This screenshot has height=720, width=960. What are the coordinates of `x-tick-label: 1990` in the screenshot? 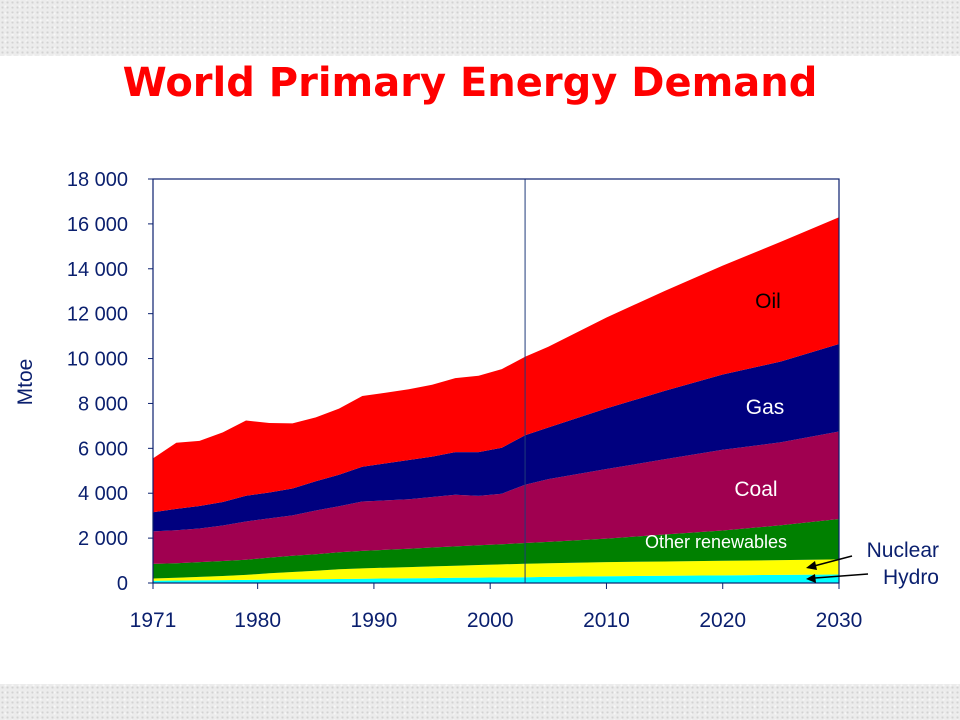 It's located at (374, 620).